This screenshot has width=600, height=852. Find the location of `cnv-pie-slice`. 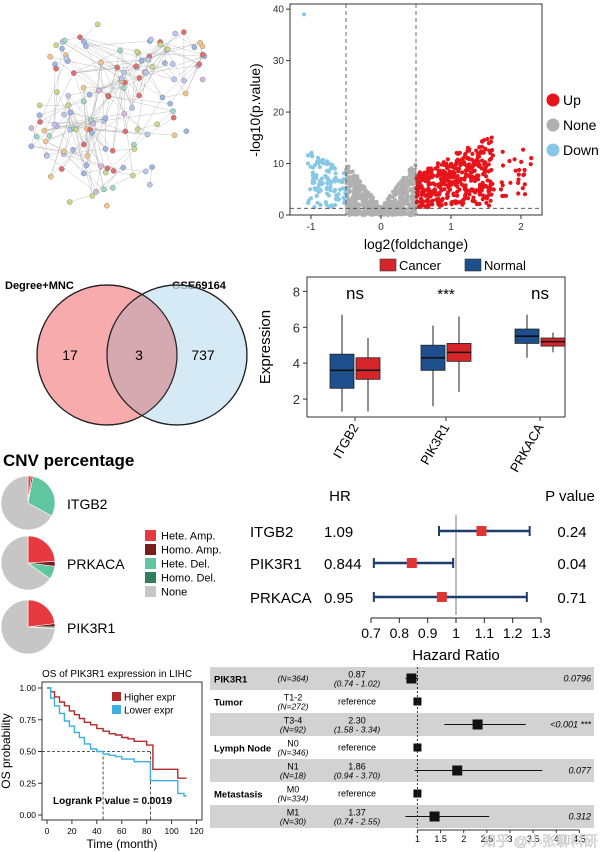

cnv-pie-slice is located at coordinates (41, 549).